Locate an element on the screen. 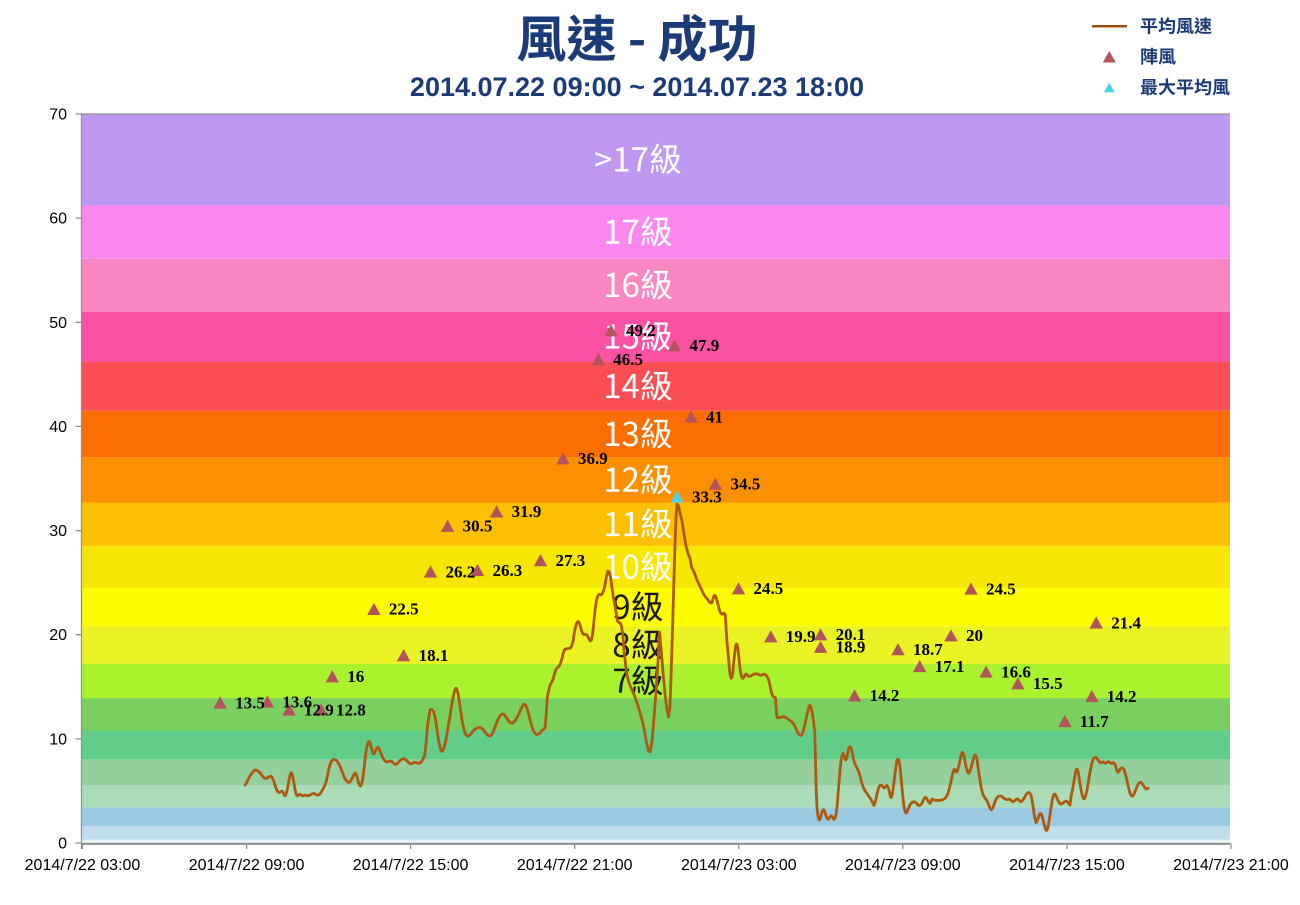  svg-text: 2014/7/23 09:00 is located at coordinates (903, 865).